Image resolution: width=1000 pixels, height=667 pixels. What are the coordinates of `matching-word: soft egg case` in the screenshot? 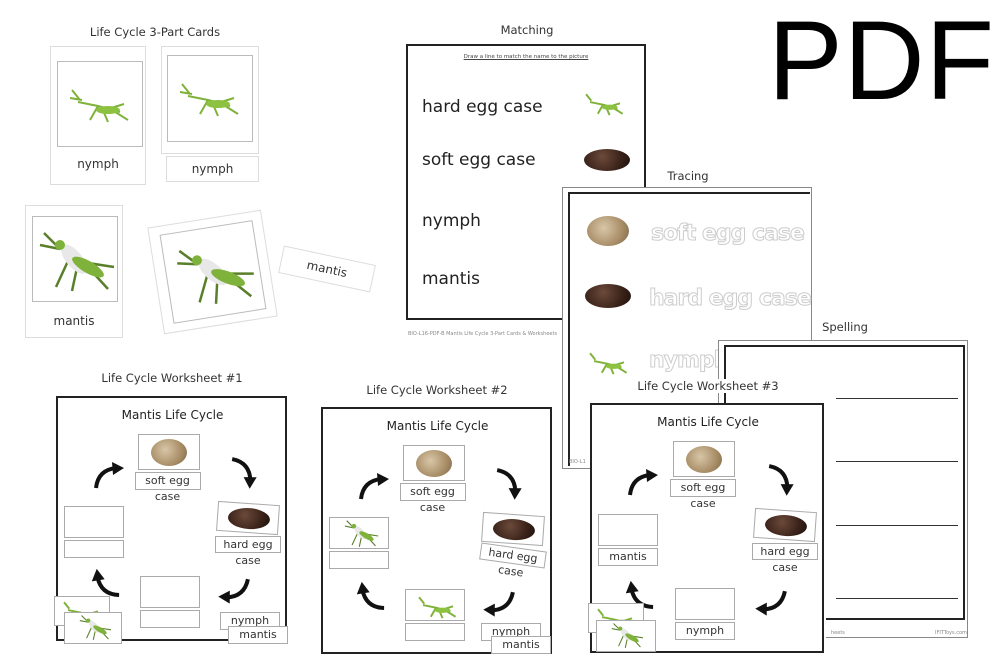 It's located at (479, 160).